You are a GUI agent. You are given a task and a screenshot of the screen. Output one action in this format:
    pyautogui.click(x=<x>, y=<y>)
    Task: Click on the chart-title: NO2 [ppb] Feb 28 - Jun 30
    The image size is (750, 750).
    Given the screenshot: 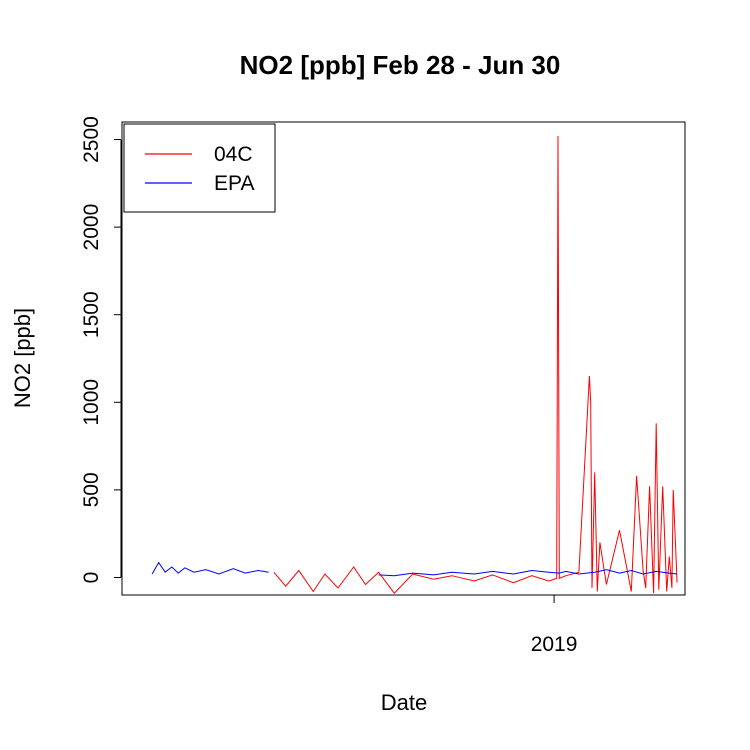 What is the action you would take?
    pyautogui.click(x=400, y=65)
    